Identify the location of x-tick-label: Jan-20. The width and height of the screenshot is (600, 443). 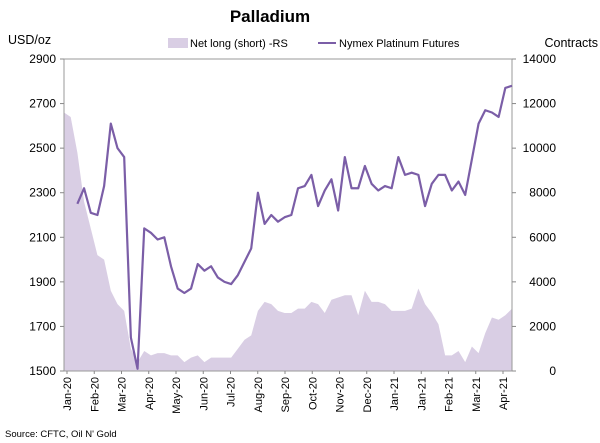
(68, 394).